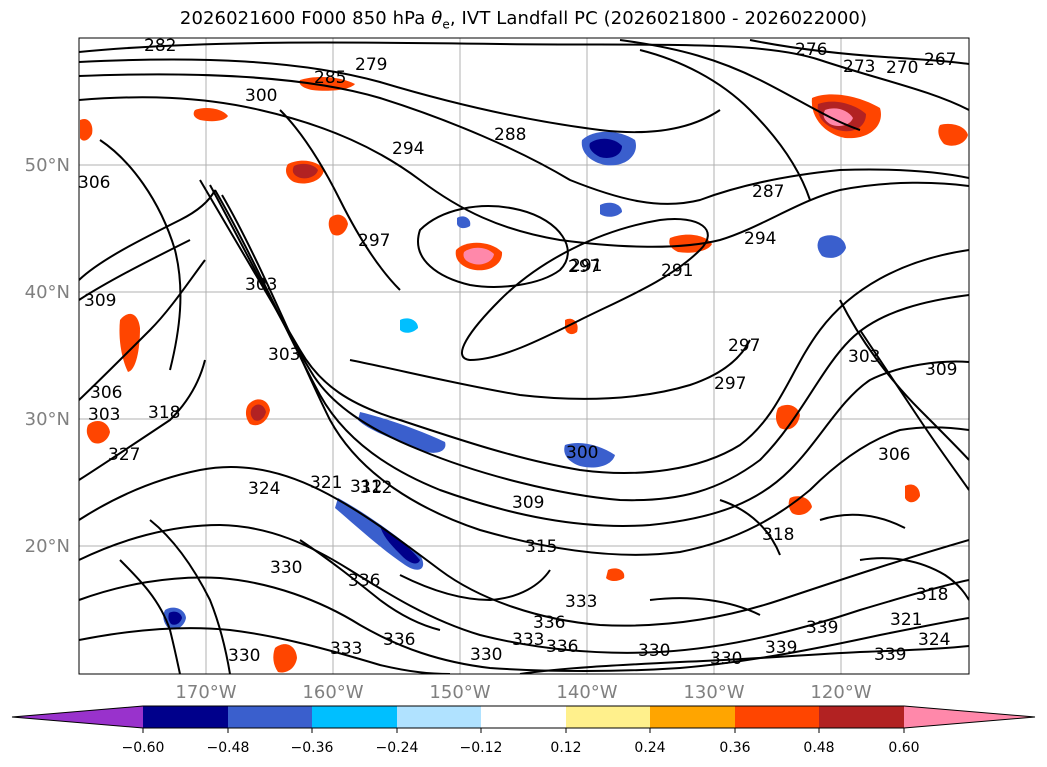 This screenshot has width=1047, height=767. Describe the element at coordinates (437, 18) in the screenshot. I see `theta-symbol: θ` at that location.